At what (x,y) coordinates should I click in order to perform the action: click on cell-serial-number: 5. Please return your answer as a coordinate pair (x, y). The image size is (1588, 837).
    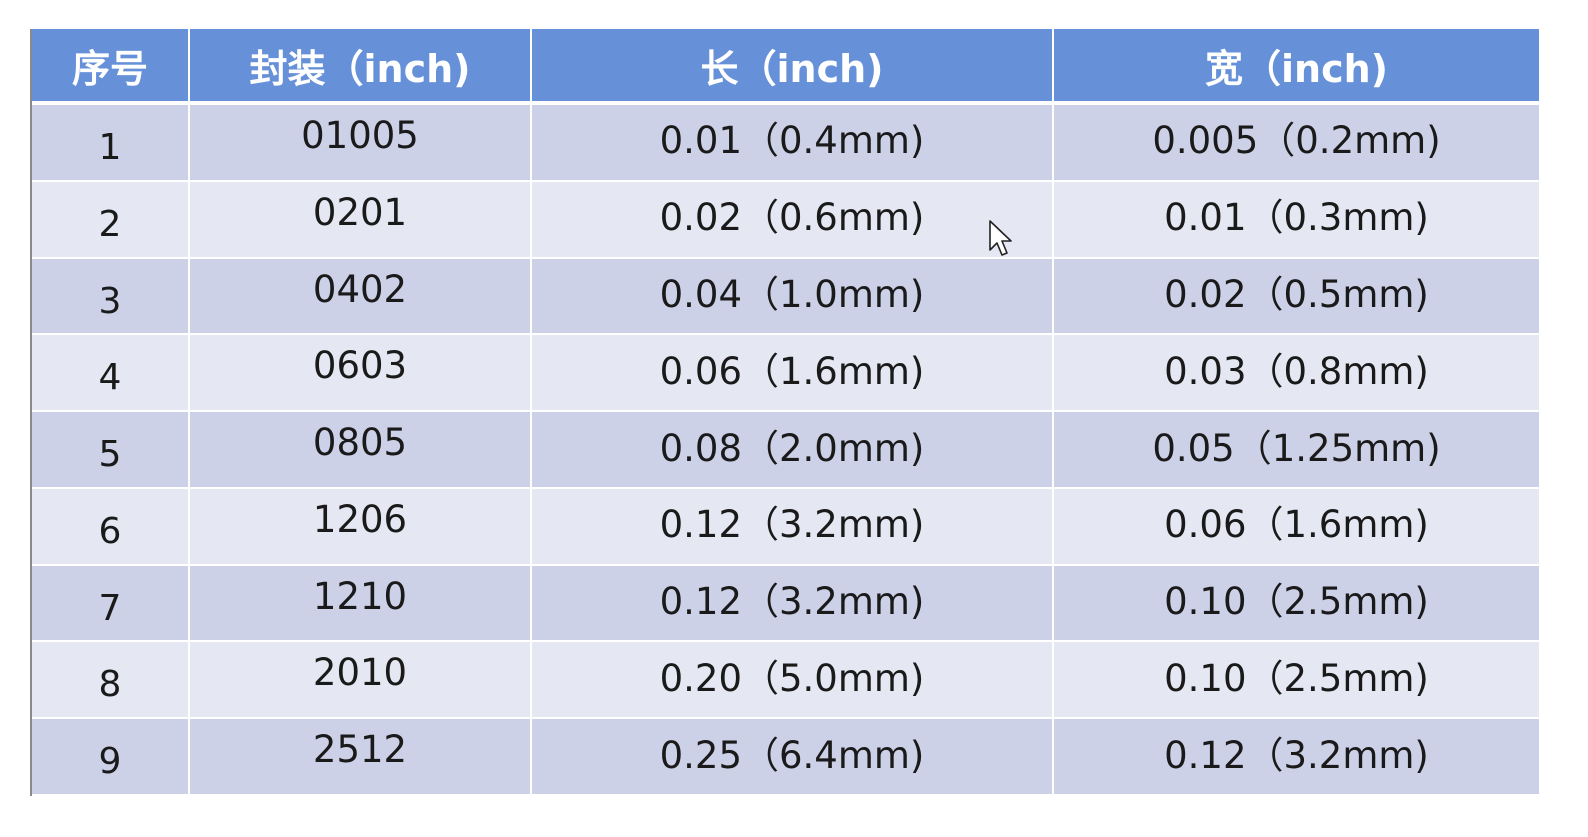
    Looking at the image, I should click on (111, 450).